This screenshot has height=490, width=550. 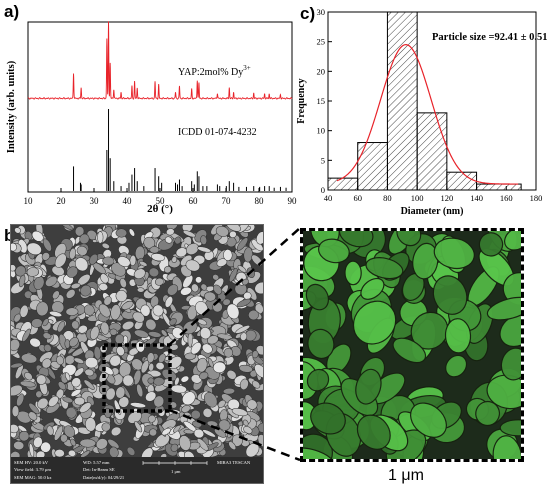 I want to click on histogram-x-tick-label: 120, so click(x=446, y=198).